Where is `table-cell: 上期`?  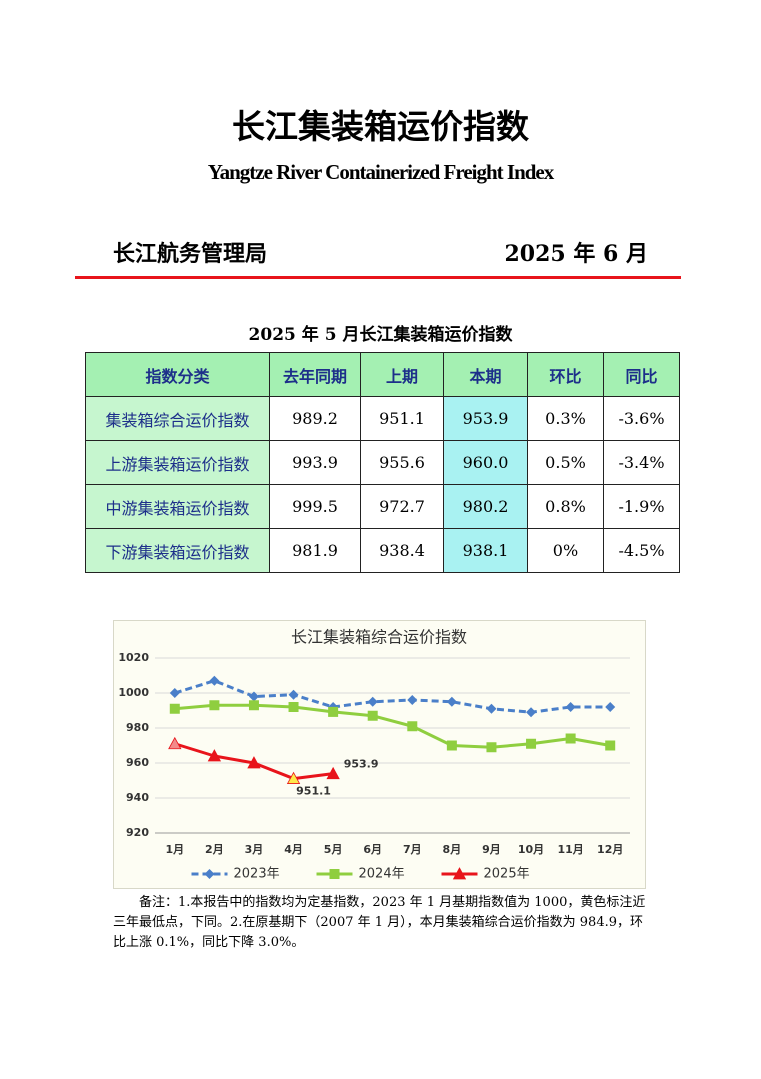
table-cell: 上期 is located at coordinates (402, 374).